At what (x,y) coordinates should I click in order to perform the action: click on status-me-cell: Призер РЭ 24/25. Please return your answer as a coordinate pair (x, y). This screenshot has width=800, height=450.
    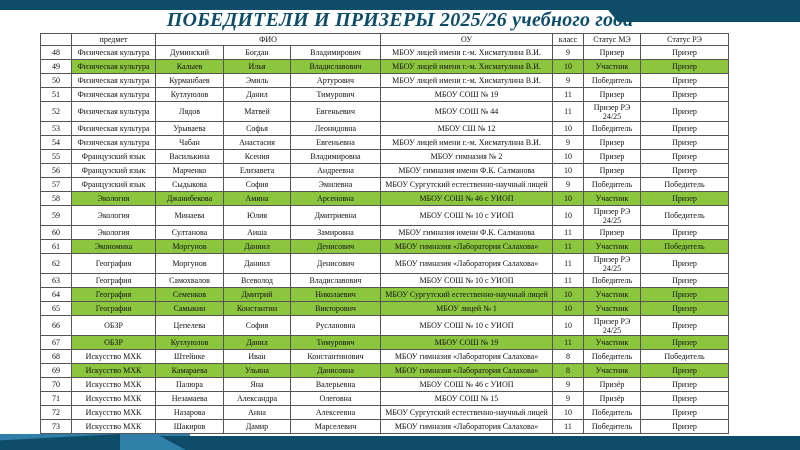
    Looking at the image, I should click on (612, 325).